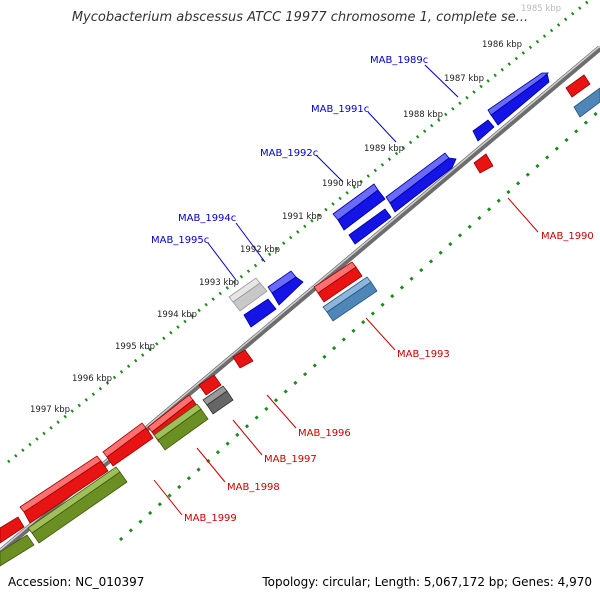  Describe the element at coordinates (12, 530) in the screenshot. I see `gene-red-edge` at that location.